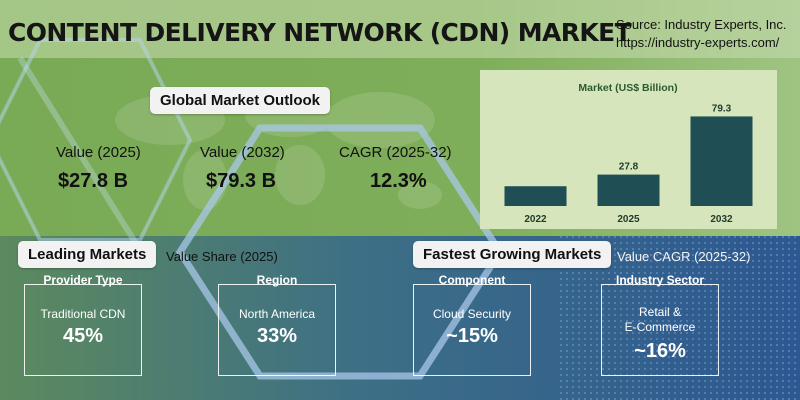 This screenshot has height=400, width=800. I want to click on card-value-region: 33%, so click(277, 336).